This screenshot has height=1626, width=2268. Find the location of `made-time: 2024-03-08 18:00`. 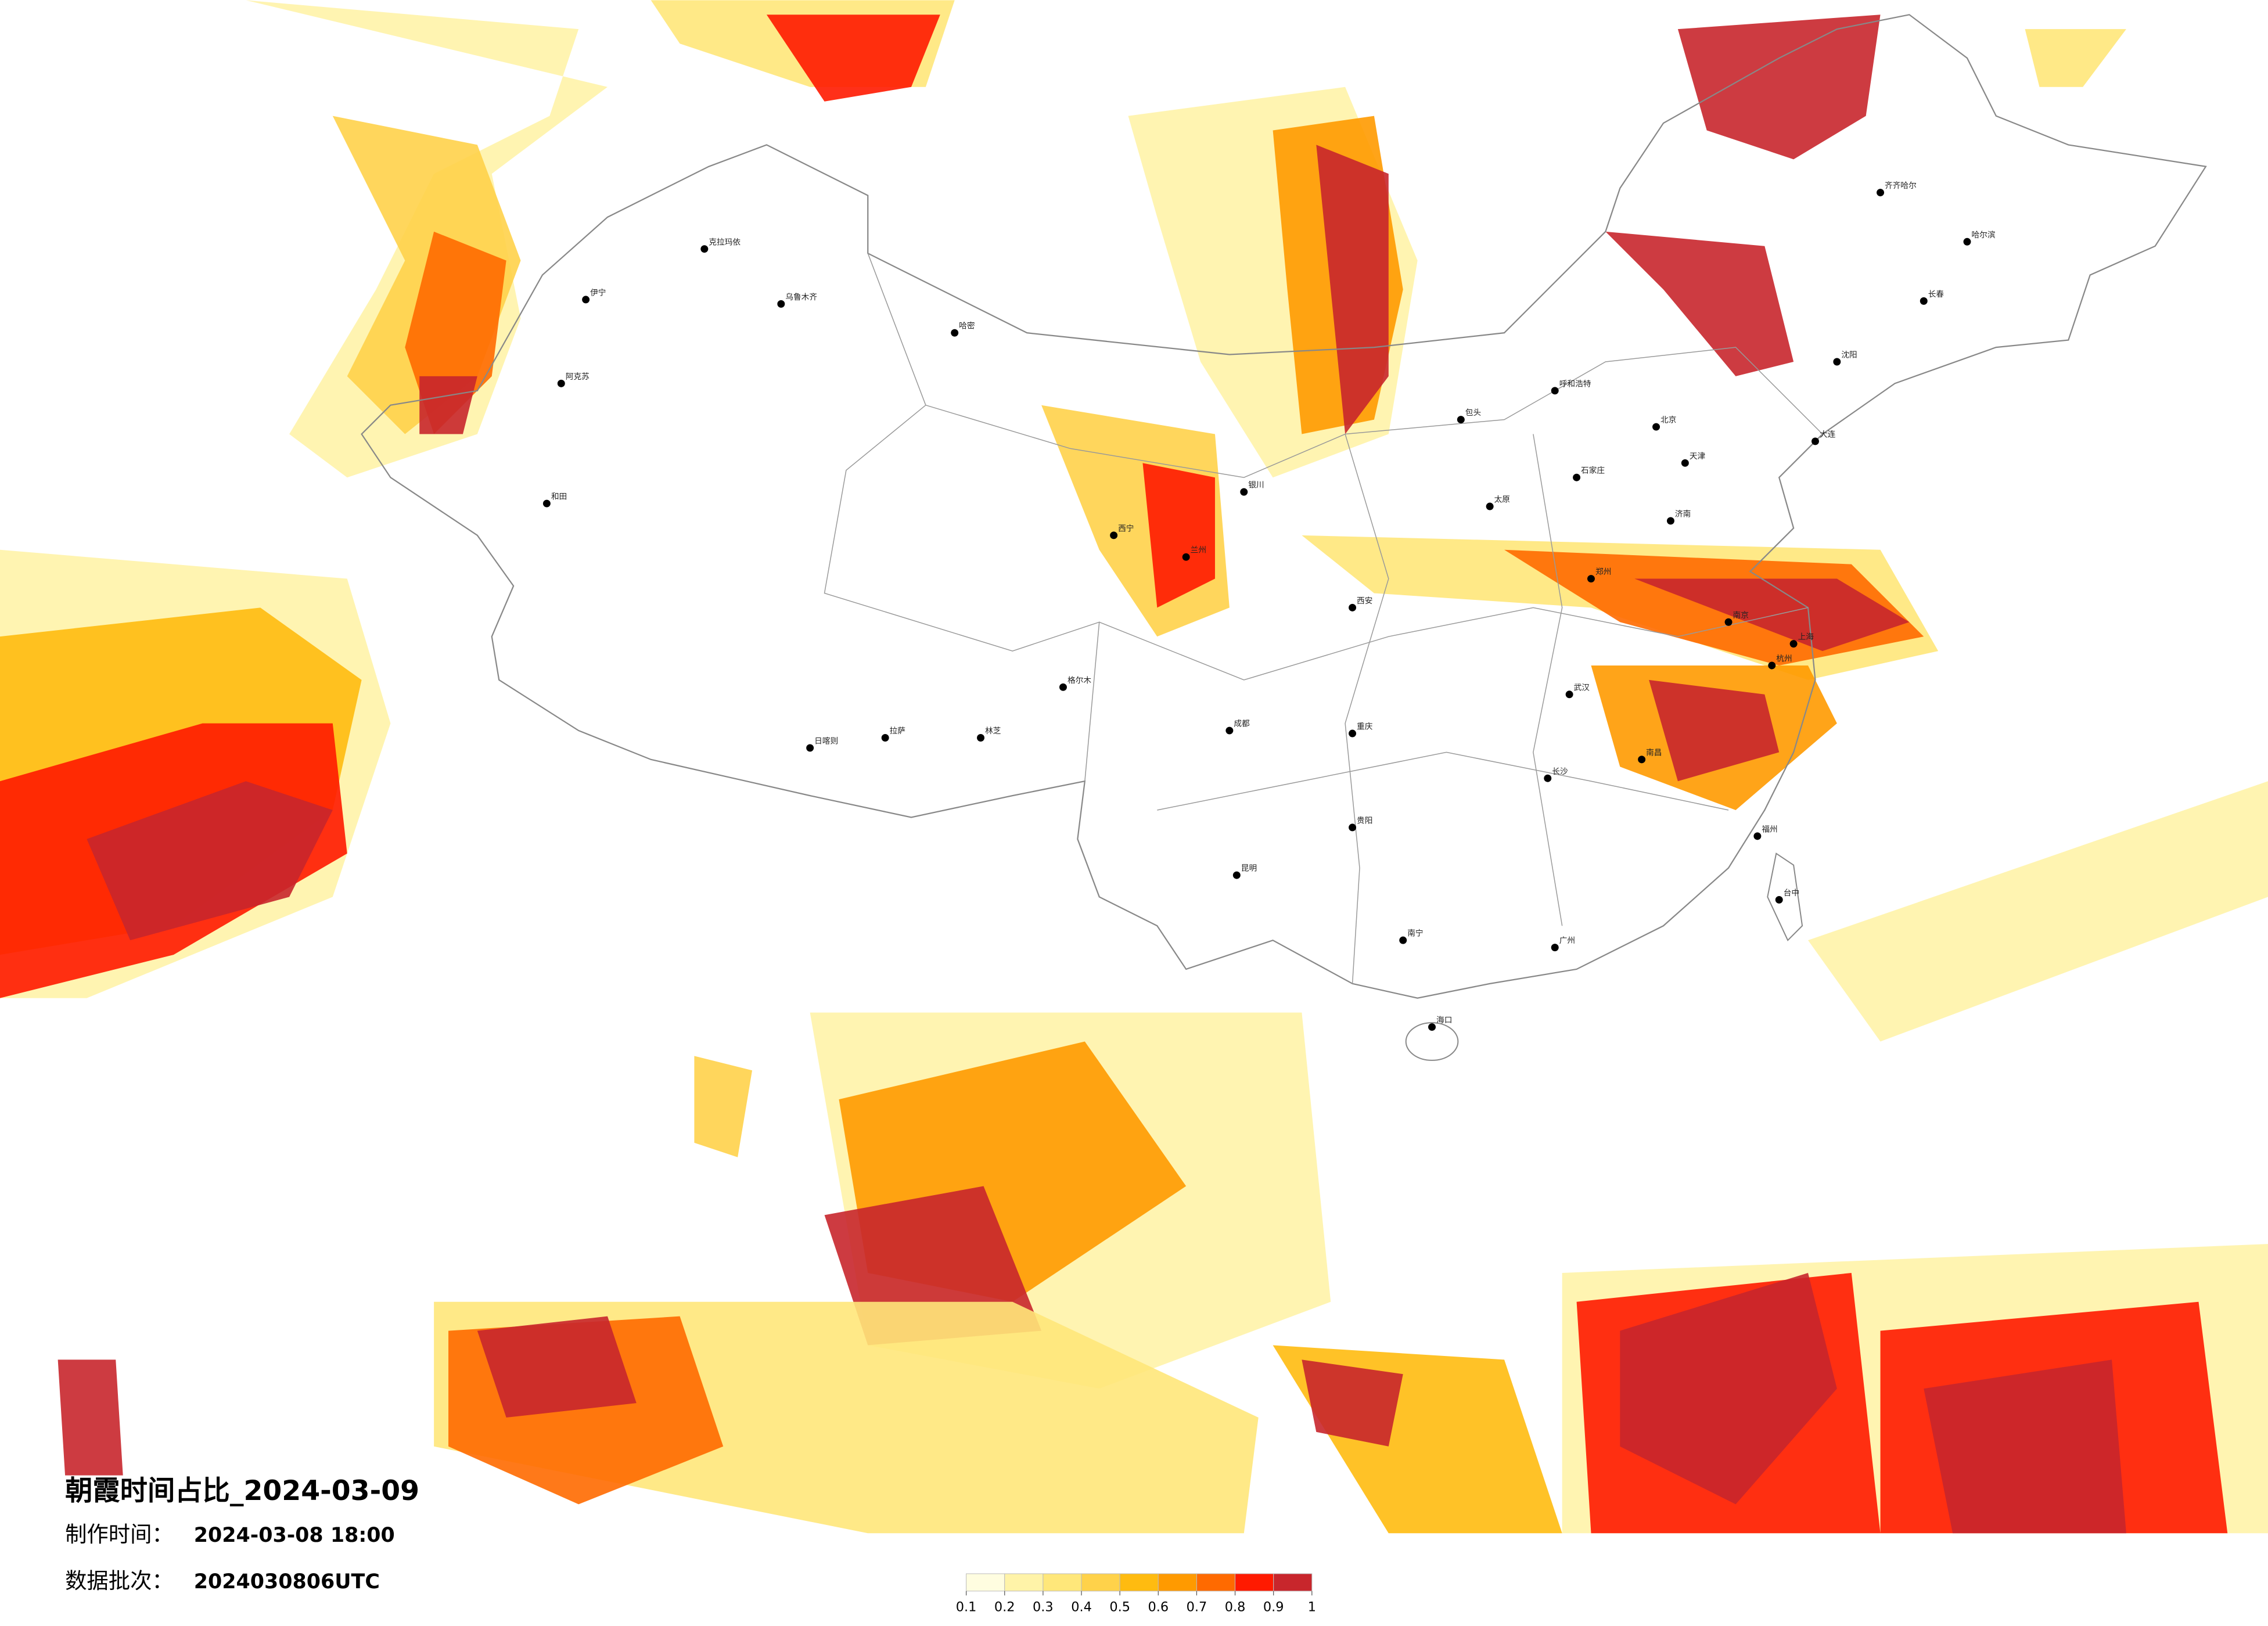

made-time: 2024-03-08 18:00 is located at coordinates (294, 1535).